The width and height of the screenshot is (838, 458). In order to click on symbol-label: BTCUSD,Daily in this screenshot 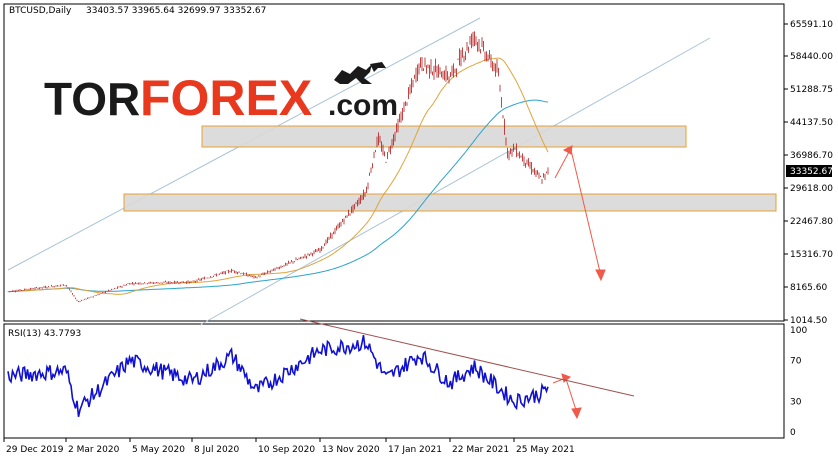, I will do `click(40, 11)`.